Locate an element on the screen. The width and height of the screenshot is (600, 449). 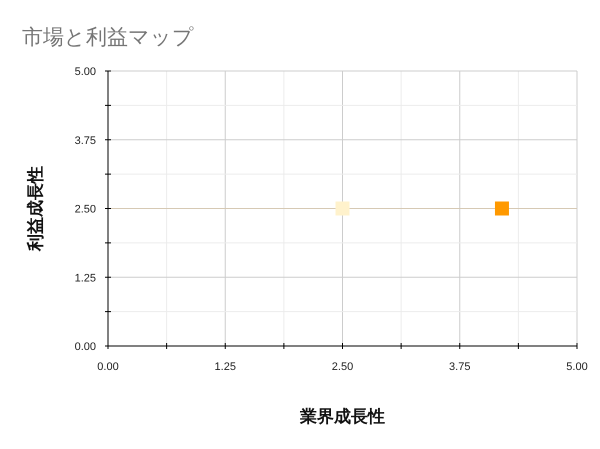
x-tick-label: 3.75 is located at coordinates (459, 367).